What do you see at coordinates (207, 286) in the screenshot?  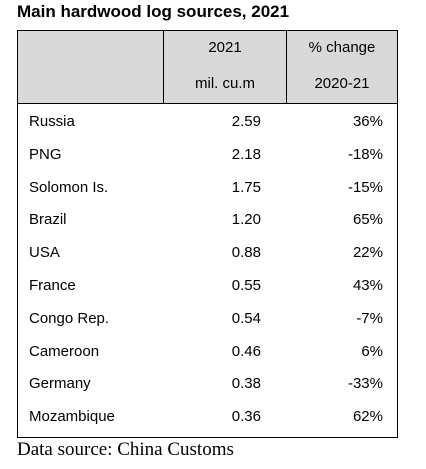 I see `table-row: France 0.55 43%` at bounding box center [207, 286].